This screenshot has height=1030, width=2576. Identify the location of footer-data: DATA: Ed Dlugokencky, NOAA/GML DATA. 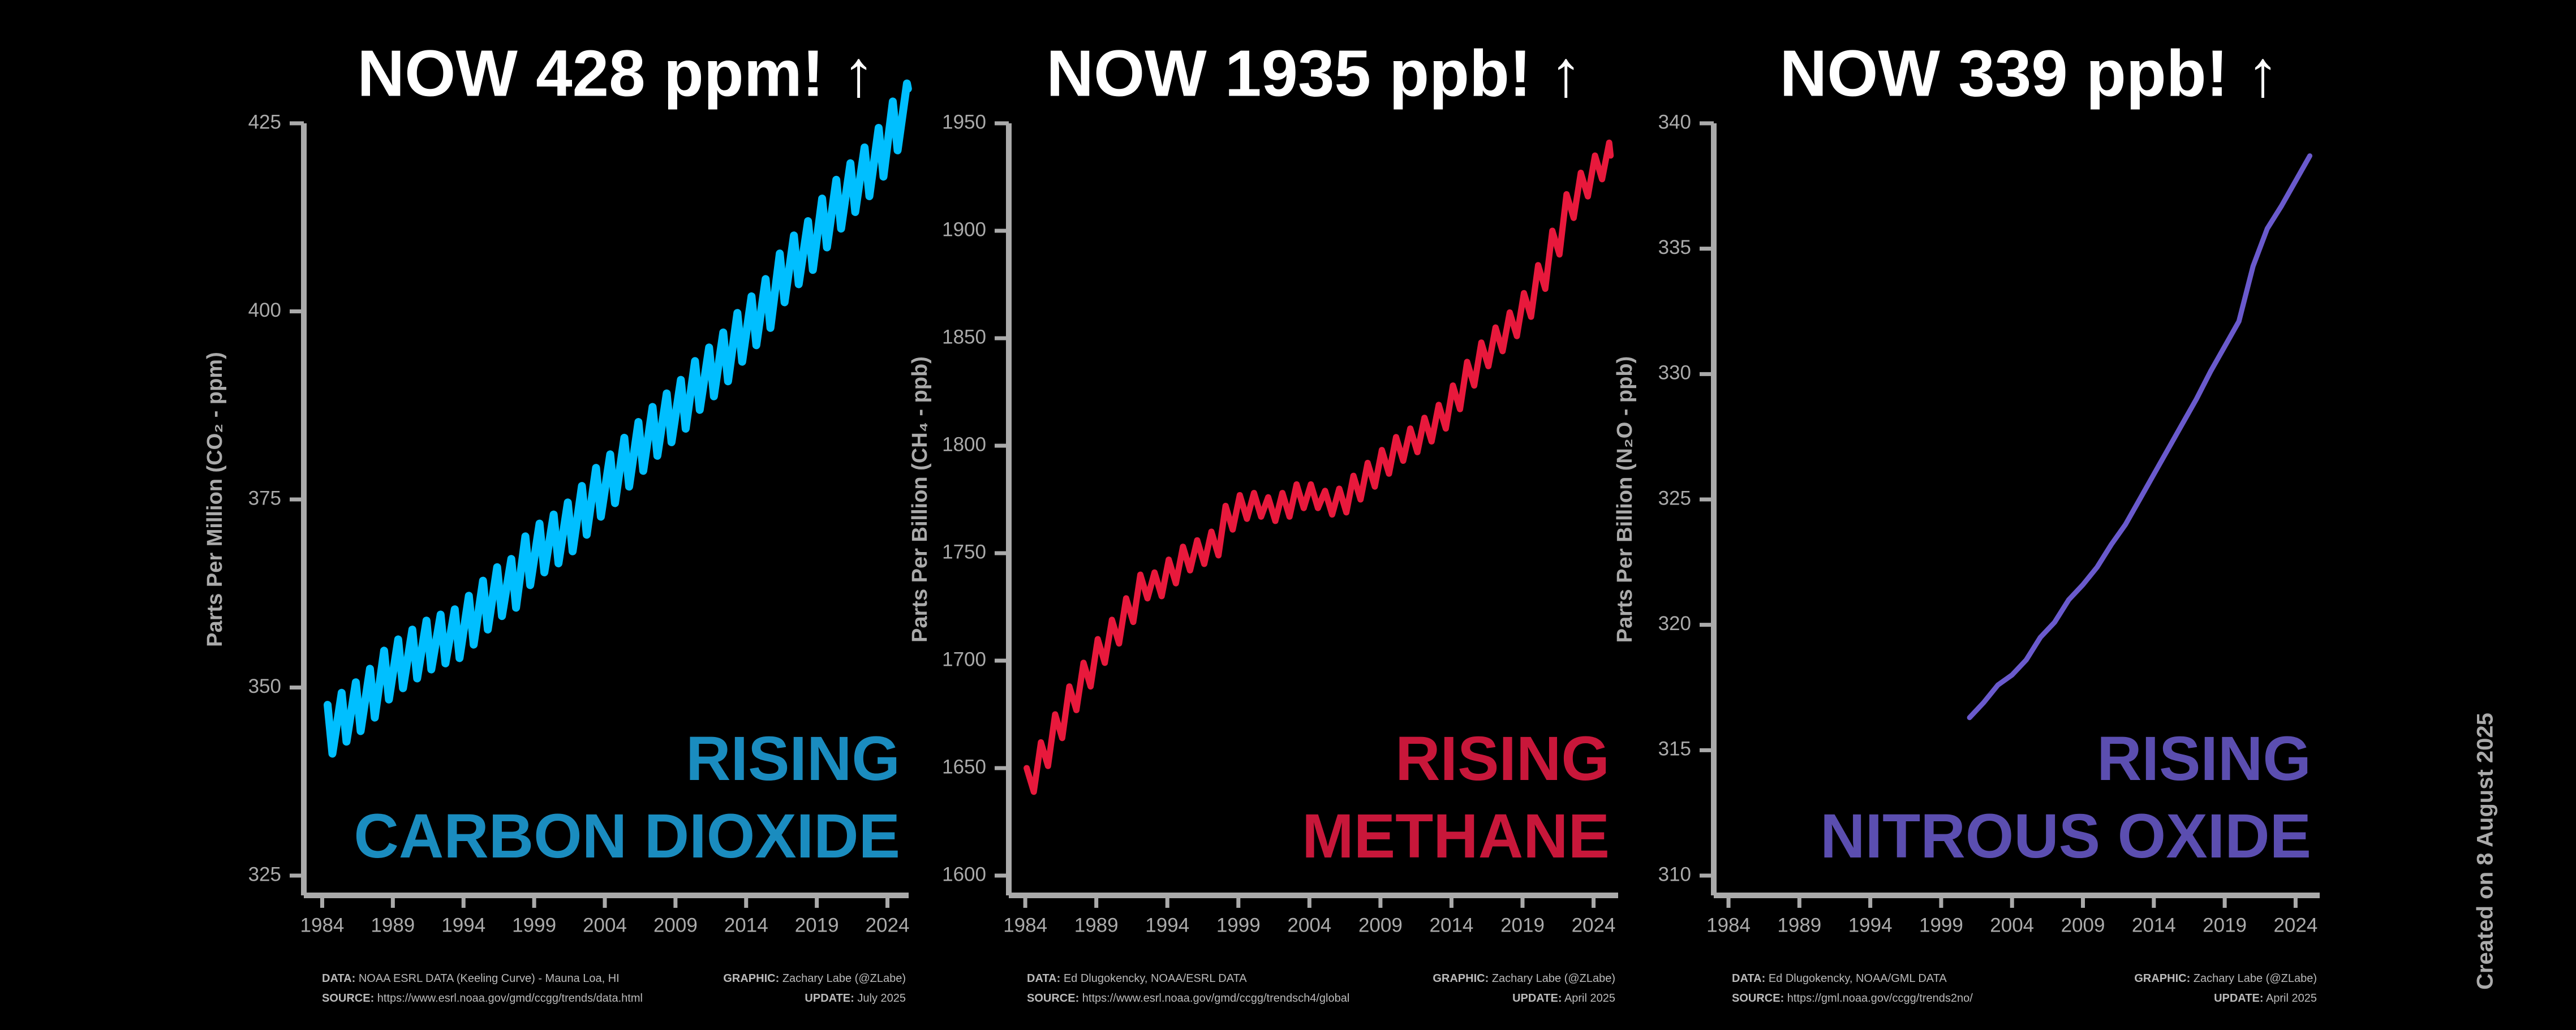
(1840, 978).